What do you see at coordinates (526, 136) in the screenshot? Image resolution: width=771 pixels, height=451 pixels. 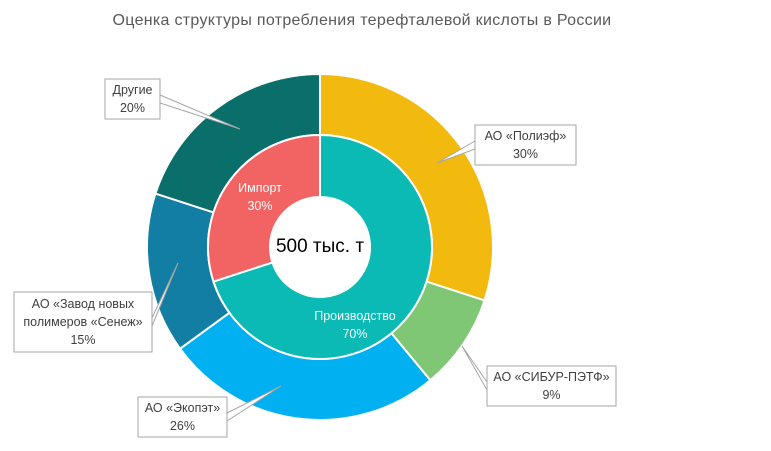 I see `callout-name-1: АО «Полиэф»` at bounding box center [526, 136].